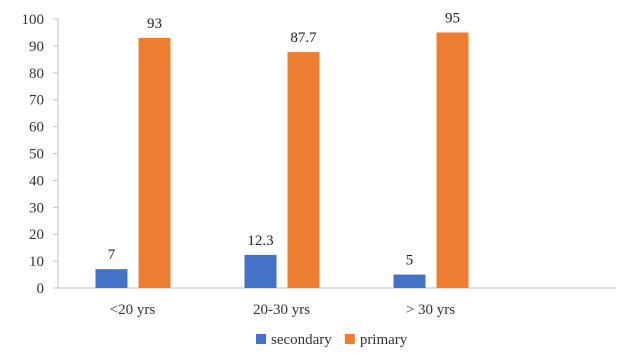 This screenshot has width=644, height=353. I want to click on y-tick-label: 0, so click(41, 289).